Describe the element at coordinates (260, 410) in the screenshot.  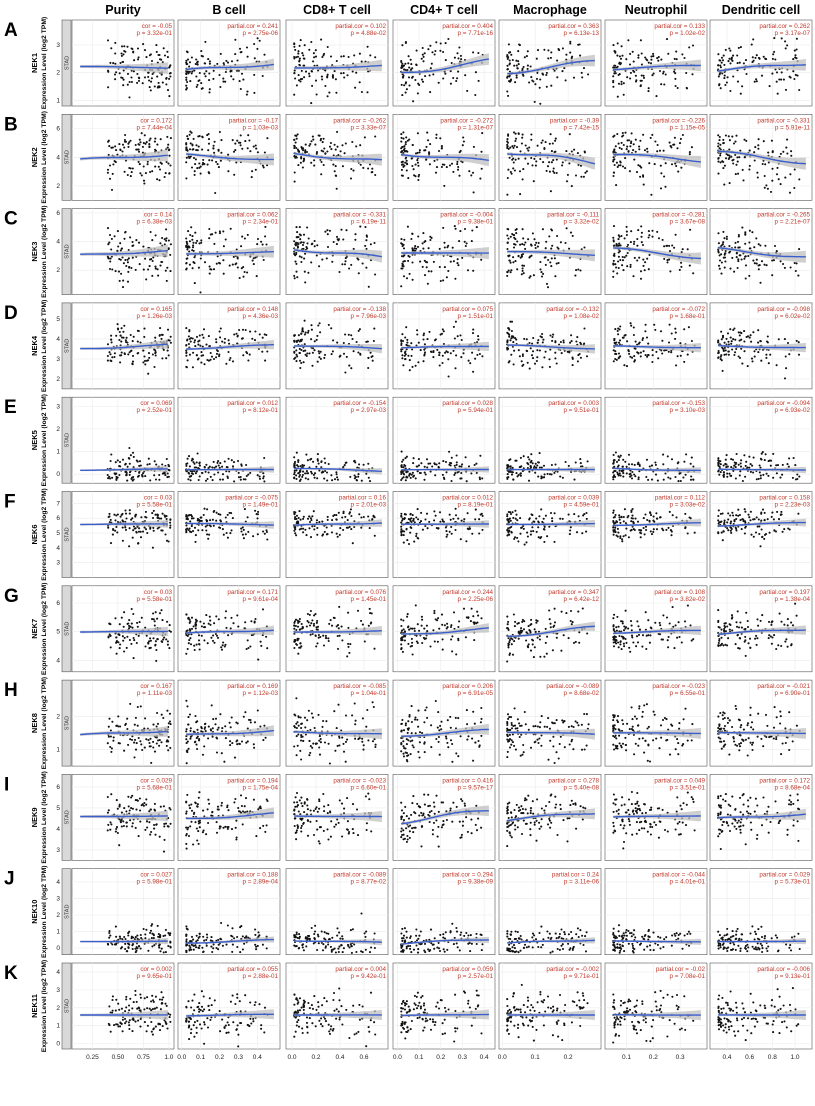
I see `p-value-label: p = 8.12e-01` at that location.